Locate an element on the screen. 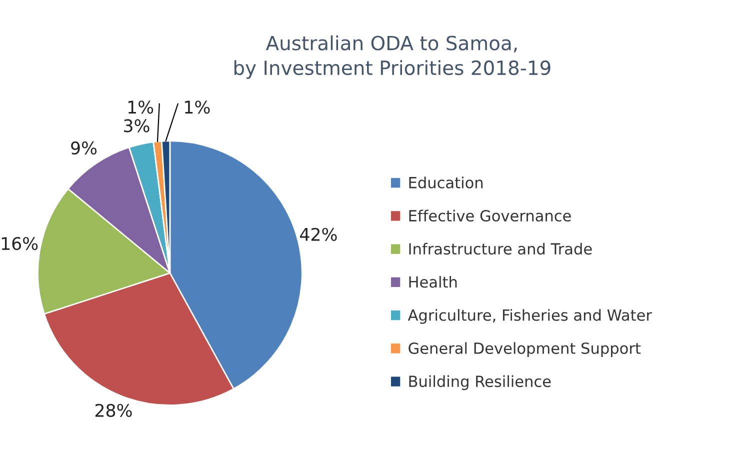 This screenshot has width=747, height=457. chart-title: Australian ODA to Samoa, by Investment Priorities 2018-19 is located at coordinates (392, 57).